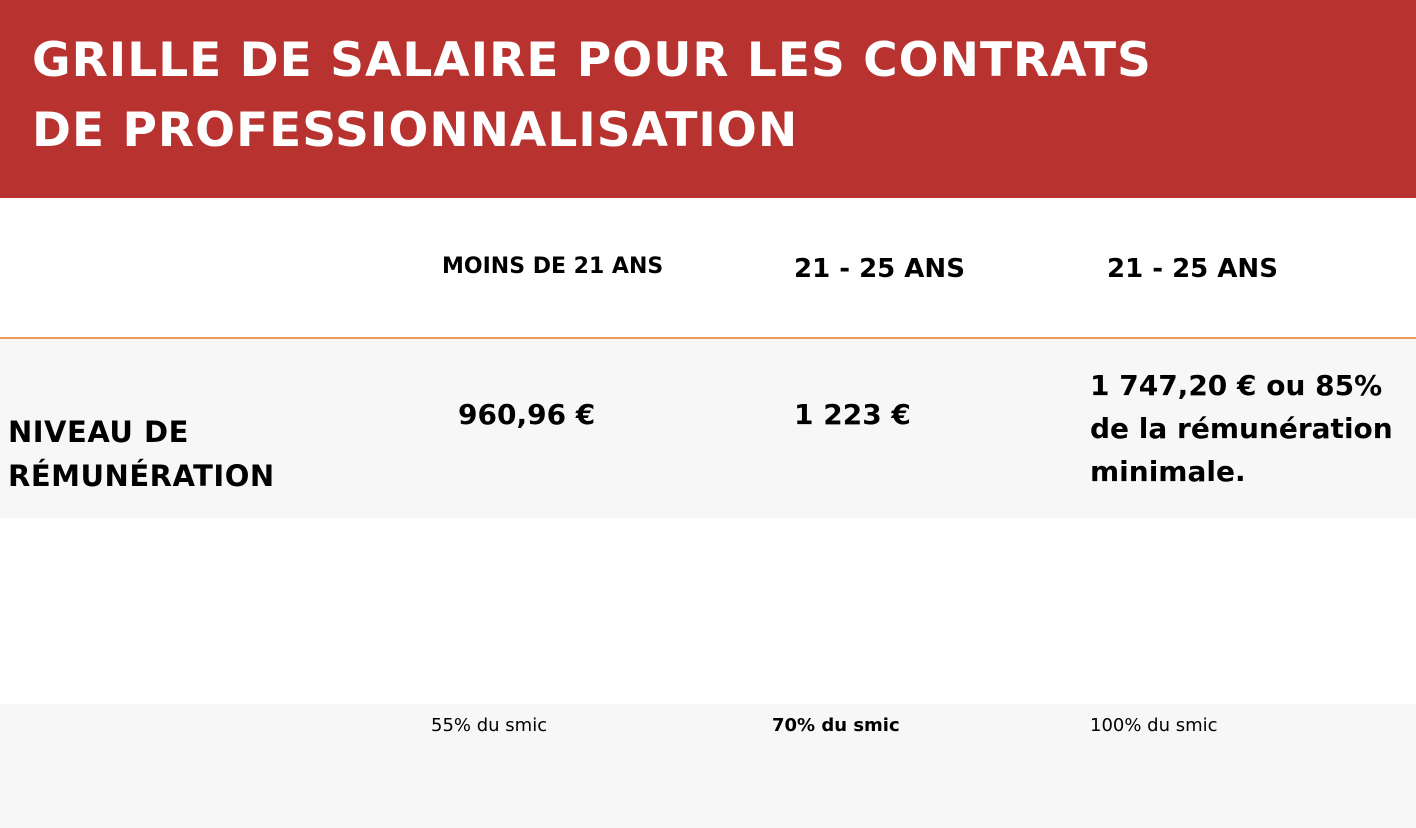 This screenshot has width=1416, height=828. Describe the element at coordinates (708, 338) in the screenshot. I see `header-divider` at that location.